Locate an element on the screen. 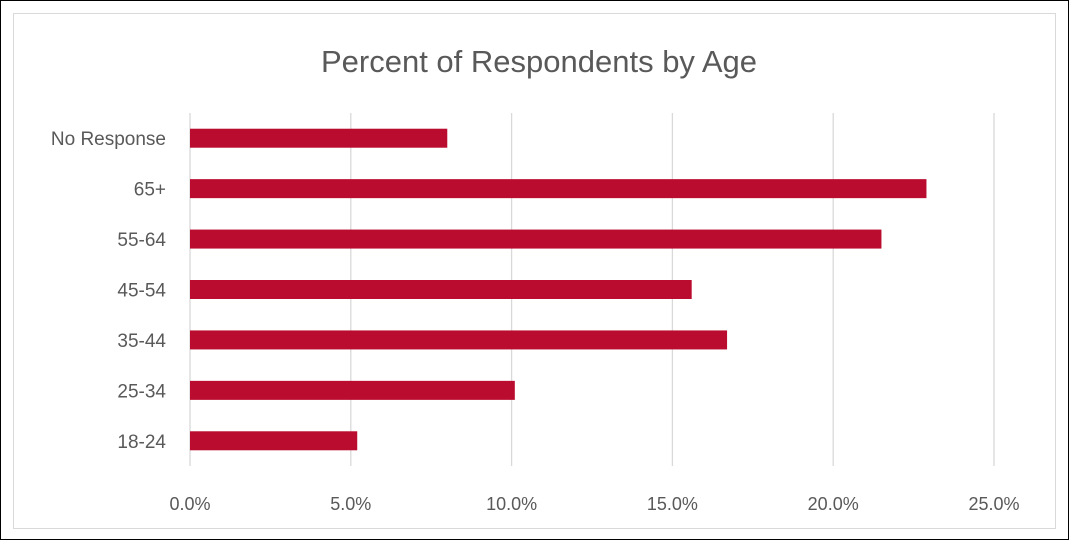 This screenshot has height=540, width=1069. x-tick-label: 20.0% is located at coordinates (833, 504).